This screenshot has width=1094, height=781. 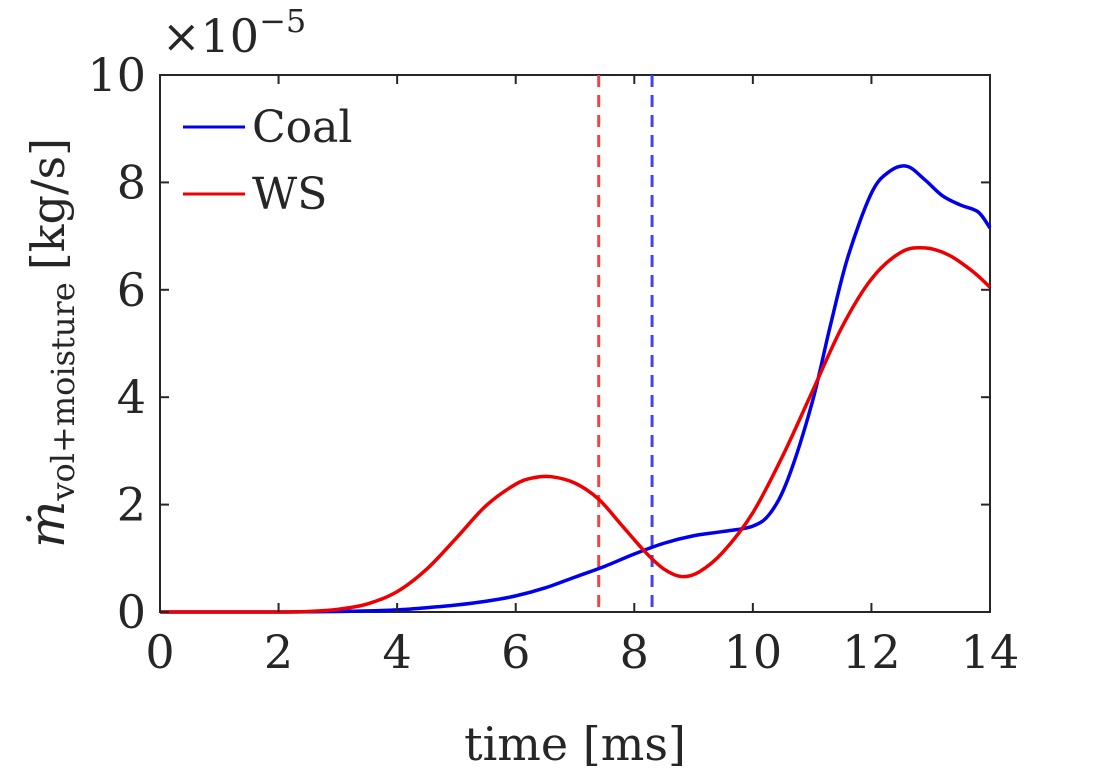 What do you see at coordinates (131, 397) in the screenshot?
I see `y-tick-label: 4` at bounding box center [131, 397].